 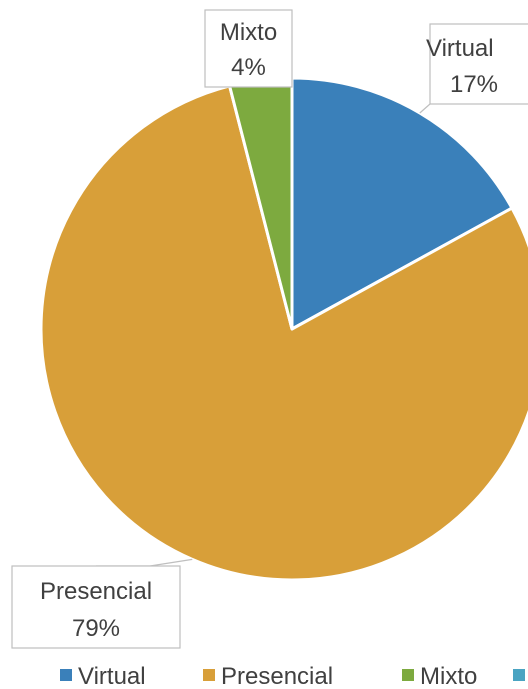 I want to click on data-label-percent: 4%, so click(x=248, y=67).